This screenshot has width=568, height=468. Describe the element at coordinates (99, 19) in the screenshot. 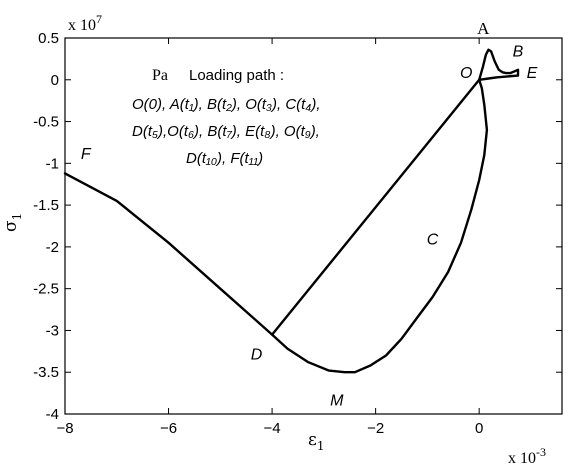

I see `y-scale-exponent: 7` at that location.